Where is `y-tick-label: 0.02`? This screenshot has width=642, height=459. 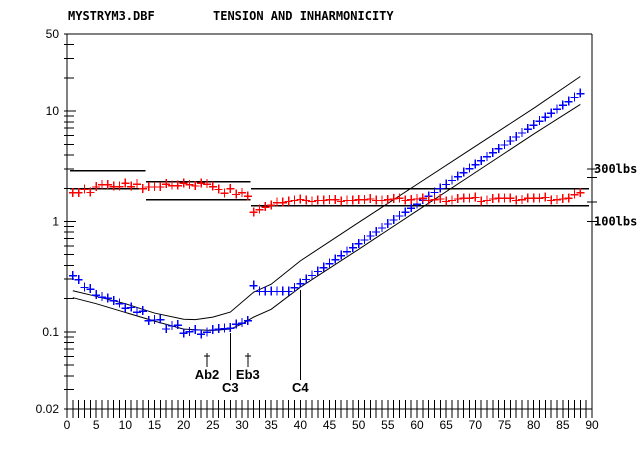
y-tick-label: 0.02 is located at coordinates (48, 409).